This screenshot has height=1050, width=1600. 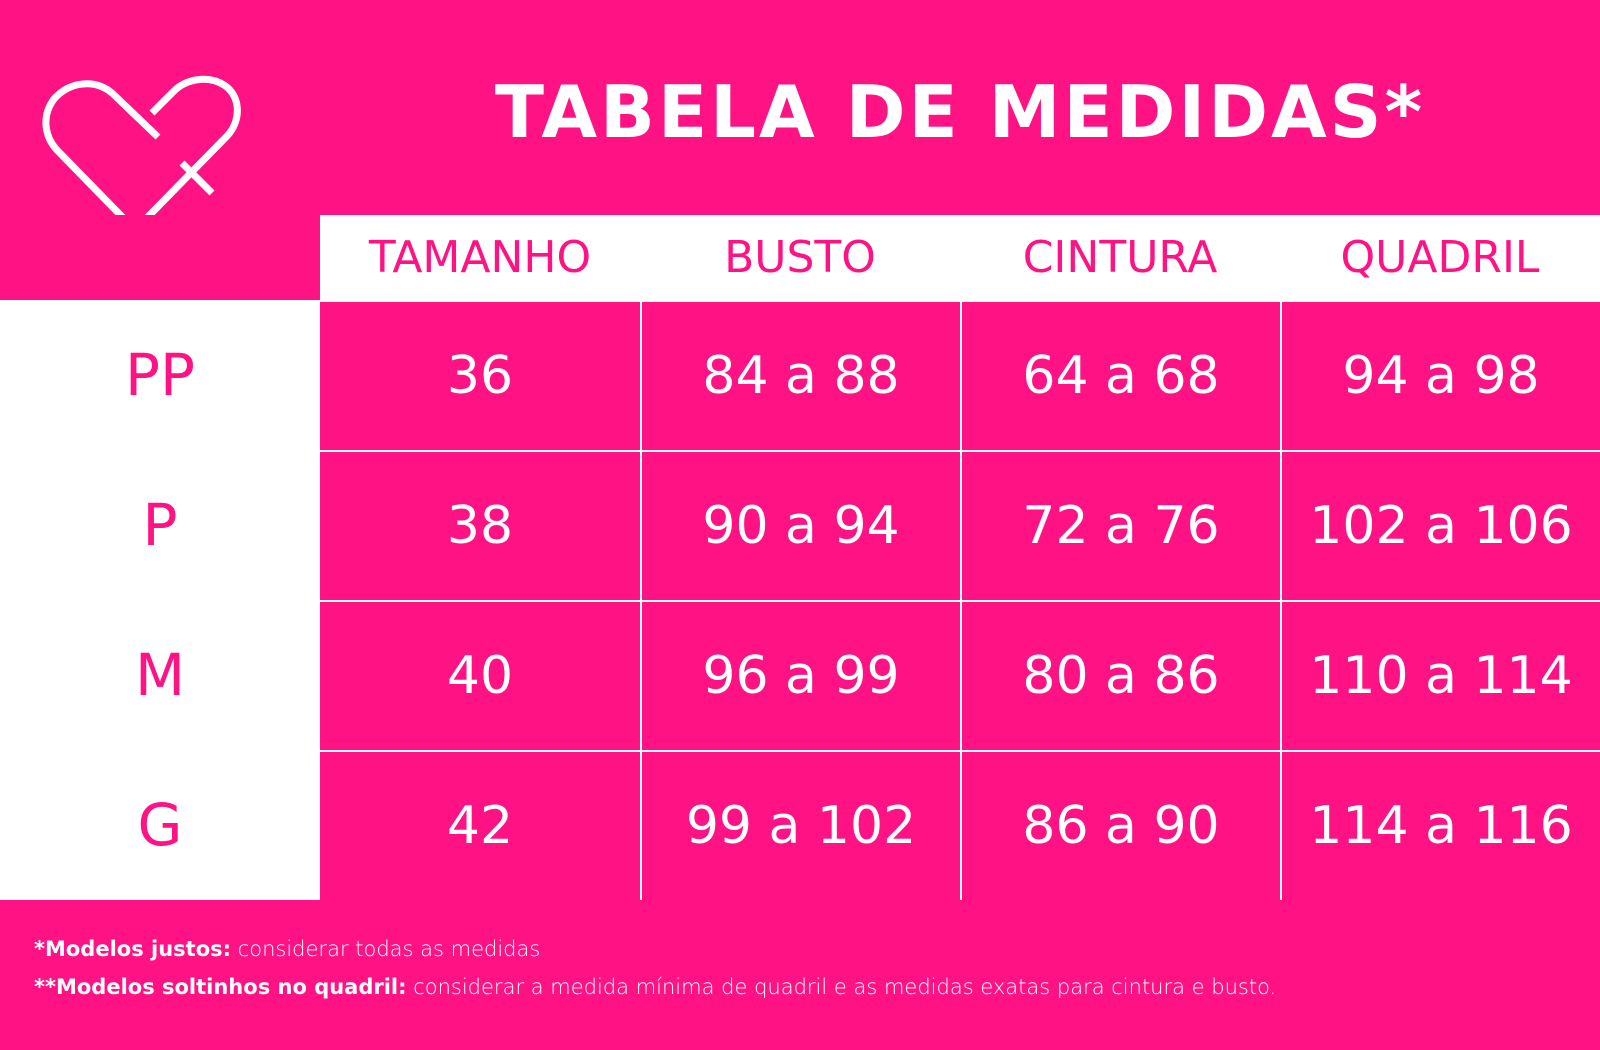 What do you see at coordinates (800, 375) in the screenshot?
I see `table-cell: 84 a 88` at bounding box center [800, 375].